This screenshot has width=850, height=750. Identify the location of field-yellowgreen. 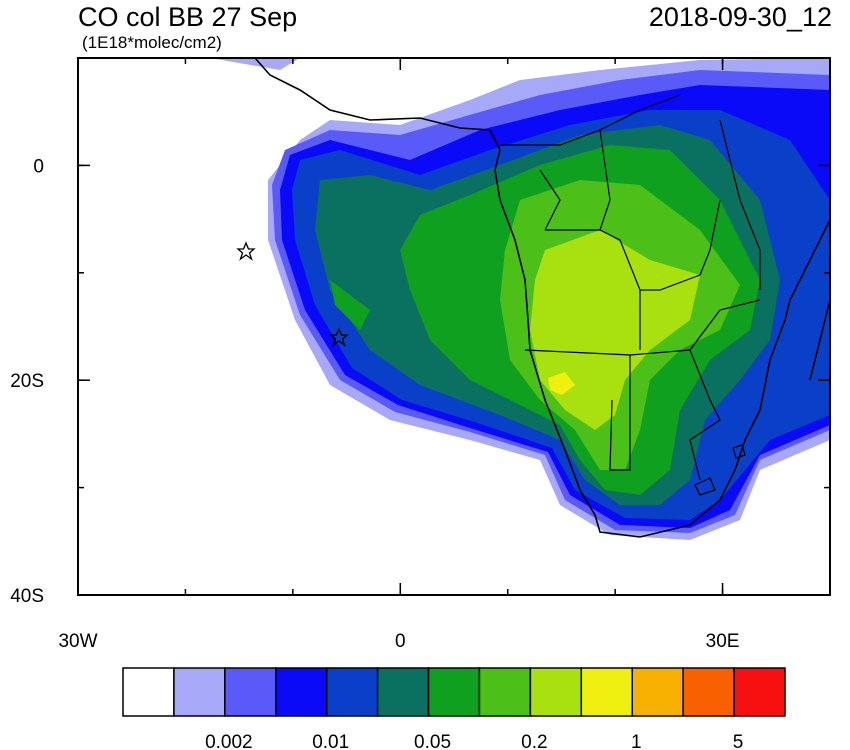
(615, 330).